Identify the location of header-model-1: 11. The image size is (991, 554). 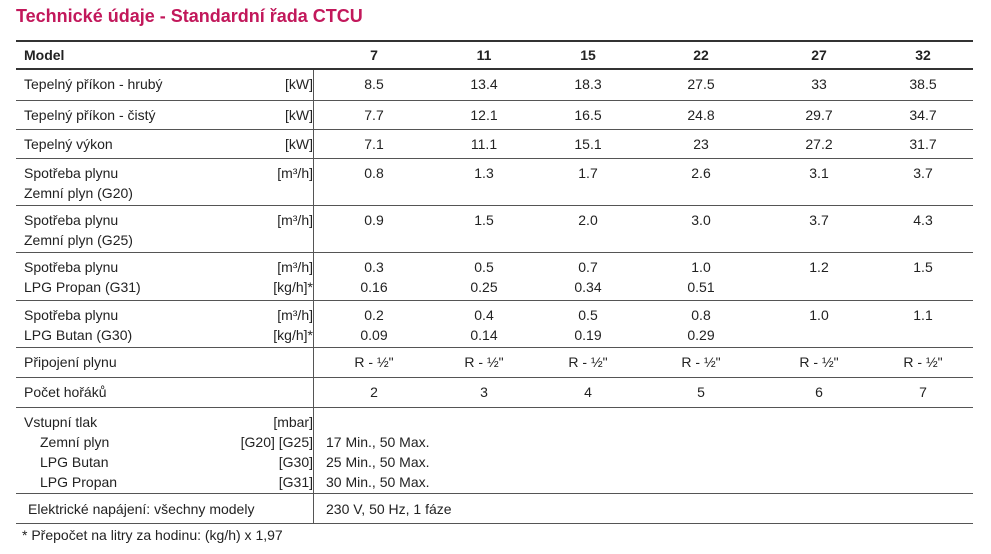
(484, 55).